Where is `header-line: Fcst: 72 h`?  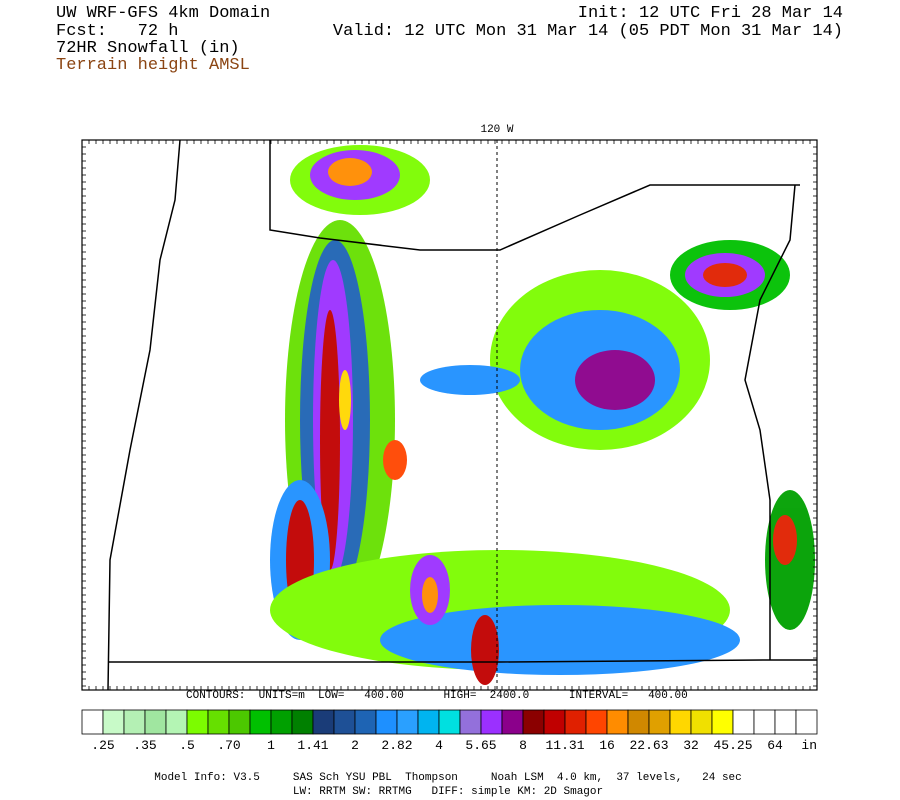 header-line: Fcst: 72 h is located at coordinates (117, 31).